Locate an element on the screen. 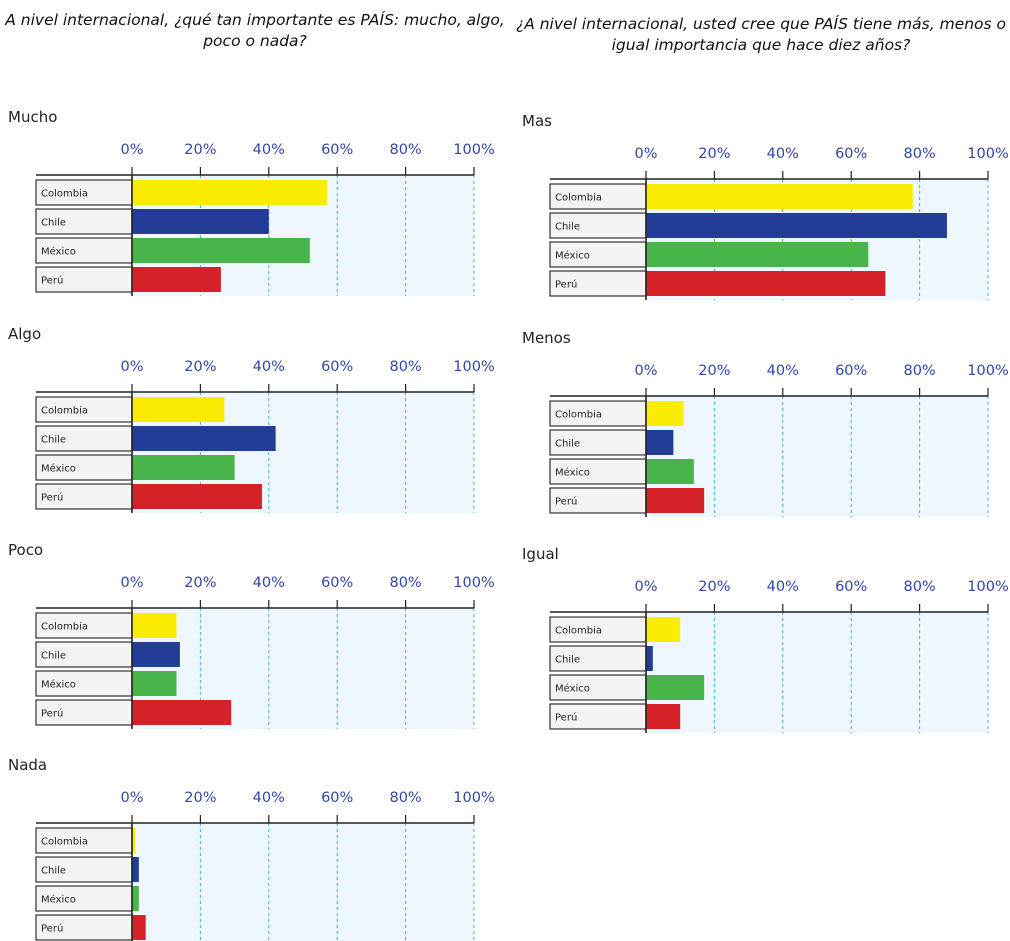 This screenshot has height=941, width=1010. chart-title: Mas is located at coordinates (537, 121).